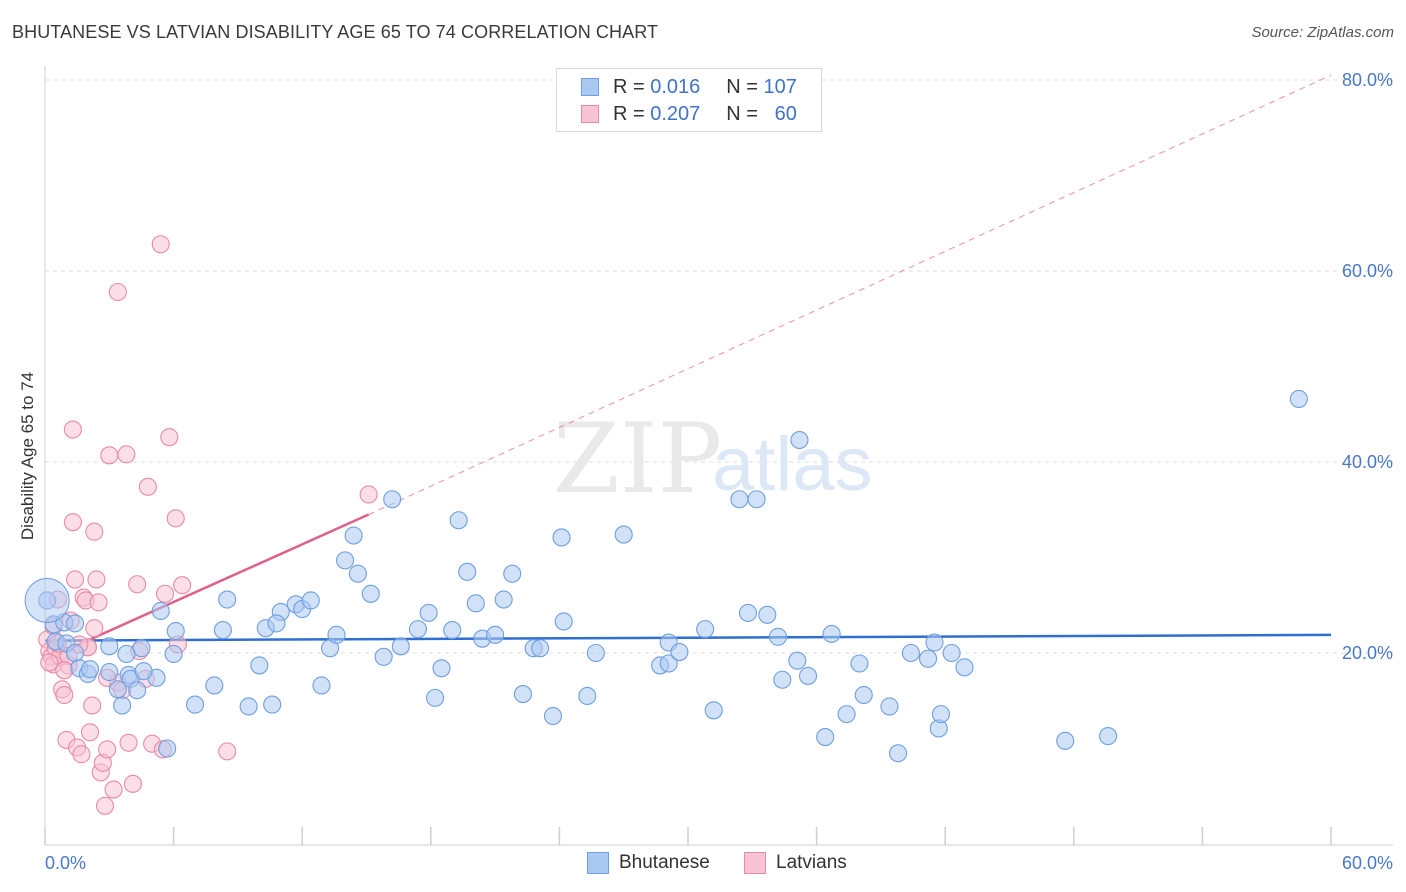 Image resolution: width=1406 pixels, height=892 pixels. I want to click on legend-swatch-bhutanese, so click(590, 87).